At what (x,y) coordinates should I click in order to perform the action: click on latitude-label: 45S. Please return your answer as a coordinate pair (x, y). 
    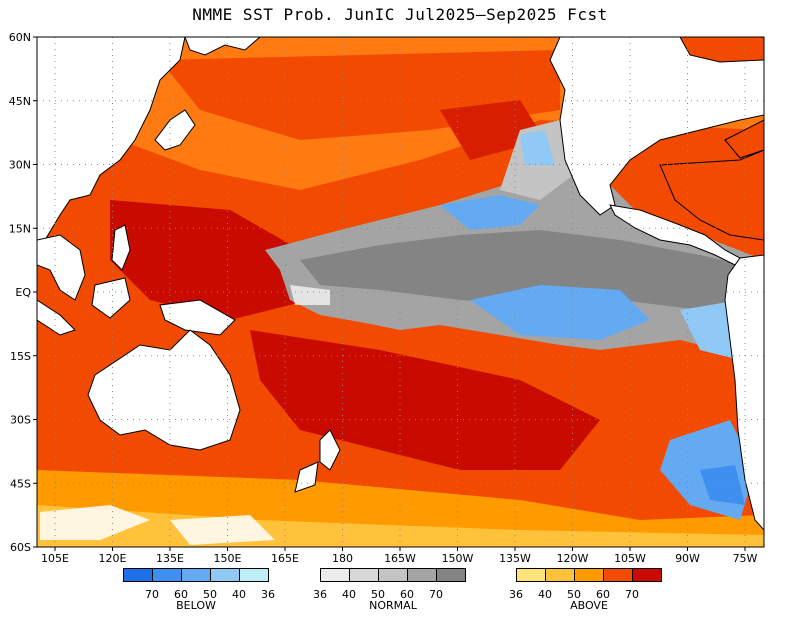
    Looking at the image, I should click on (20, 483).